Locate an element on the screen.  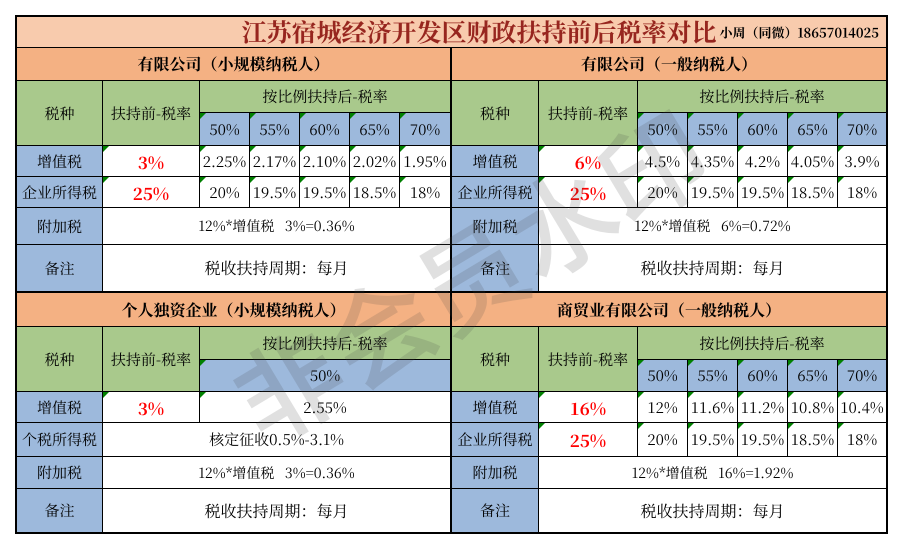
quadrant-2-before-value-0-text: 6% is located at coordinates (588, 161).